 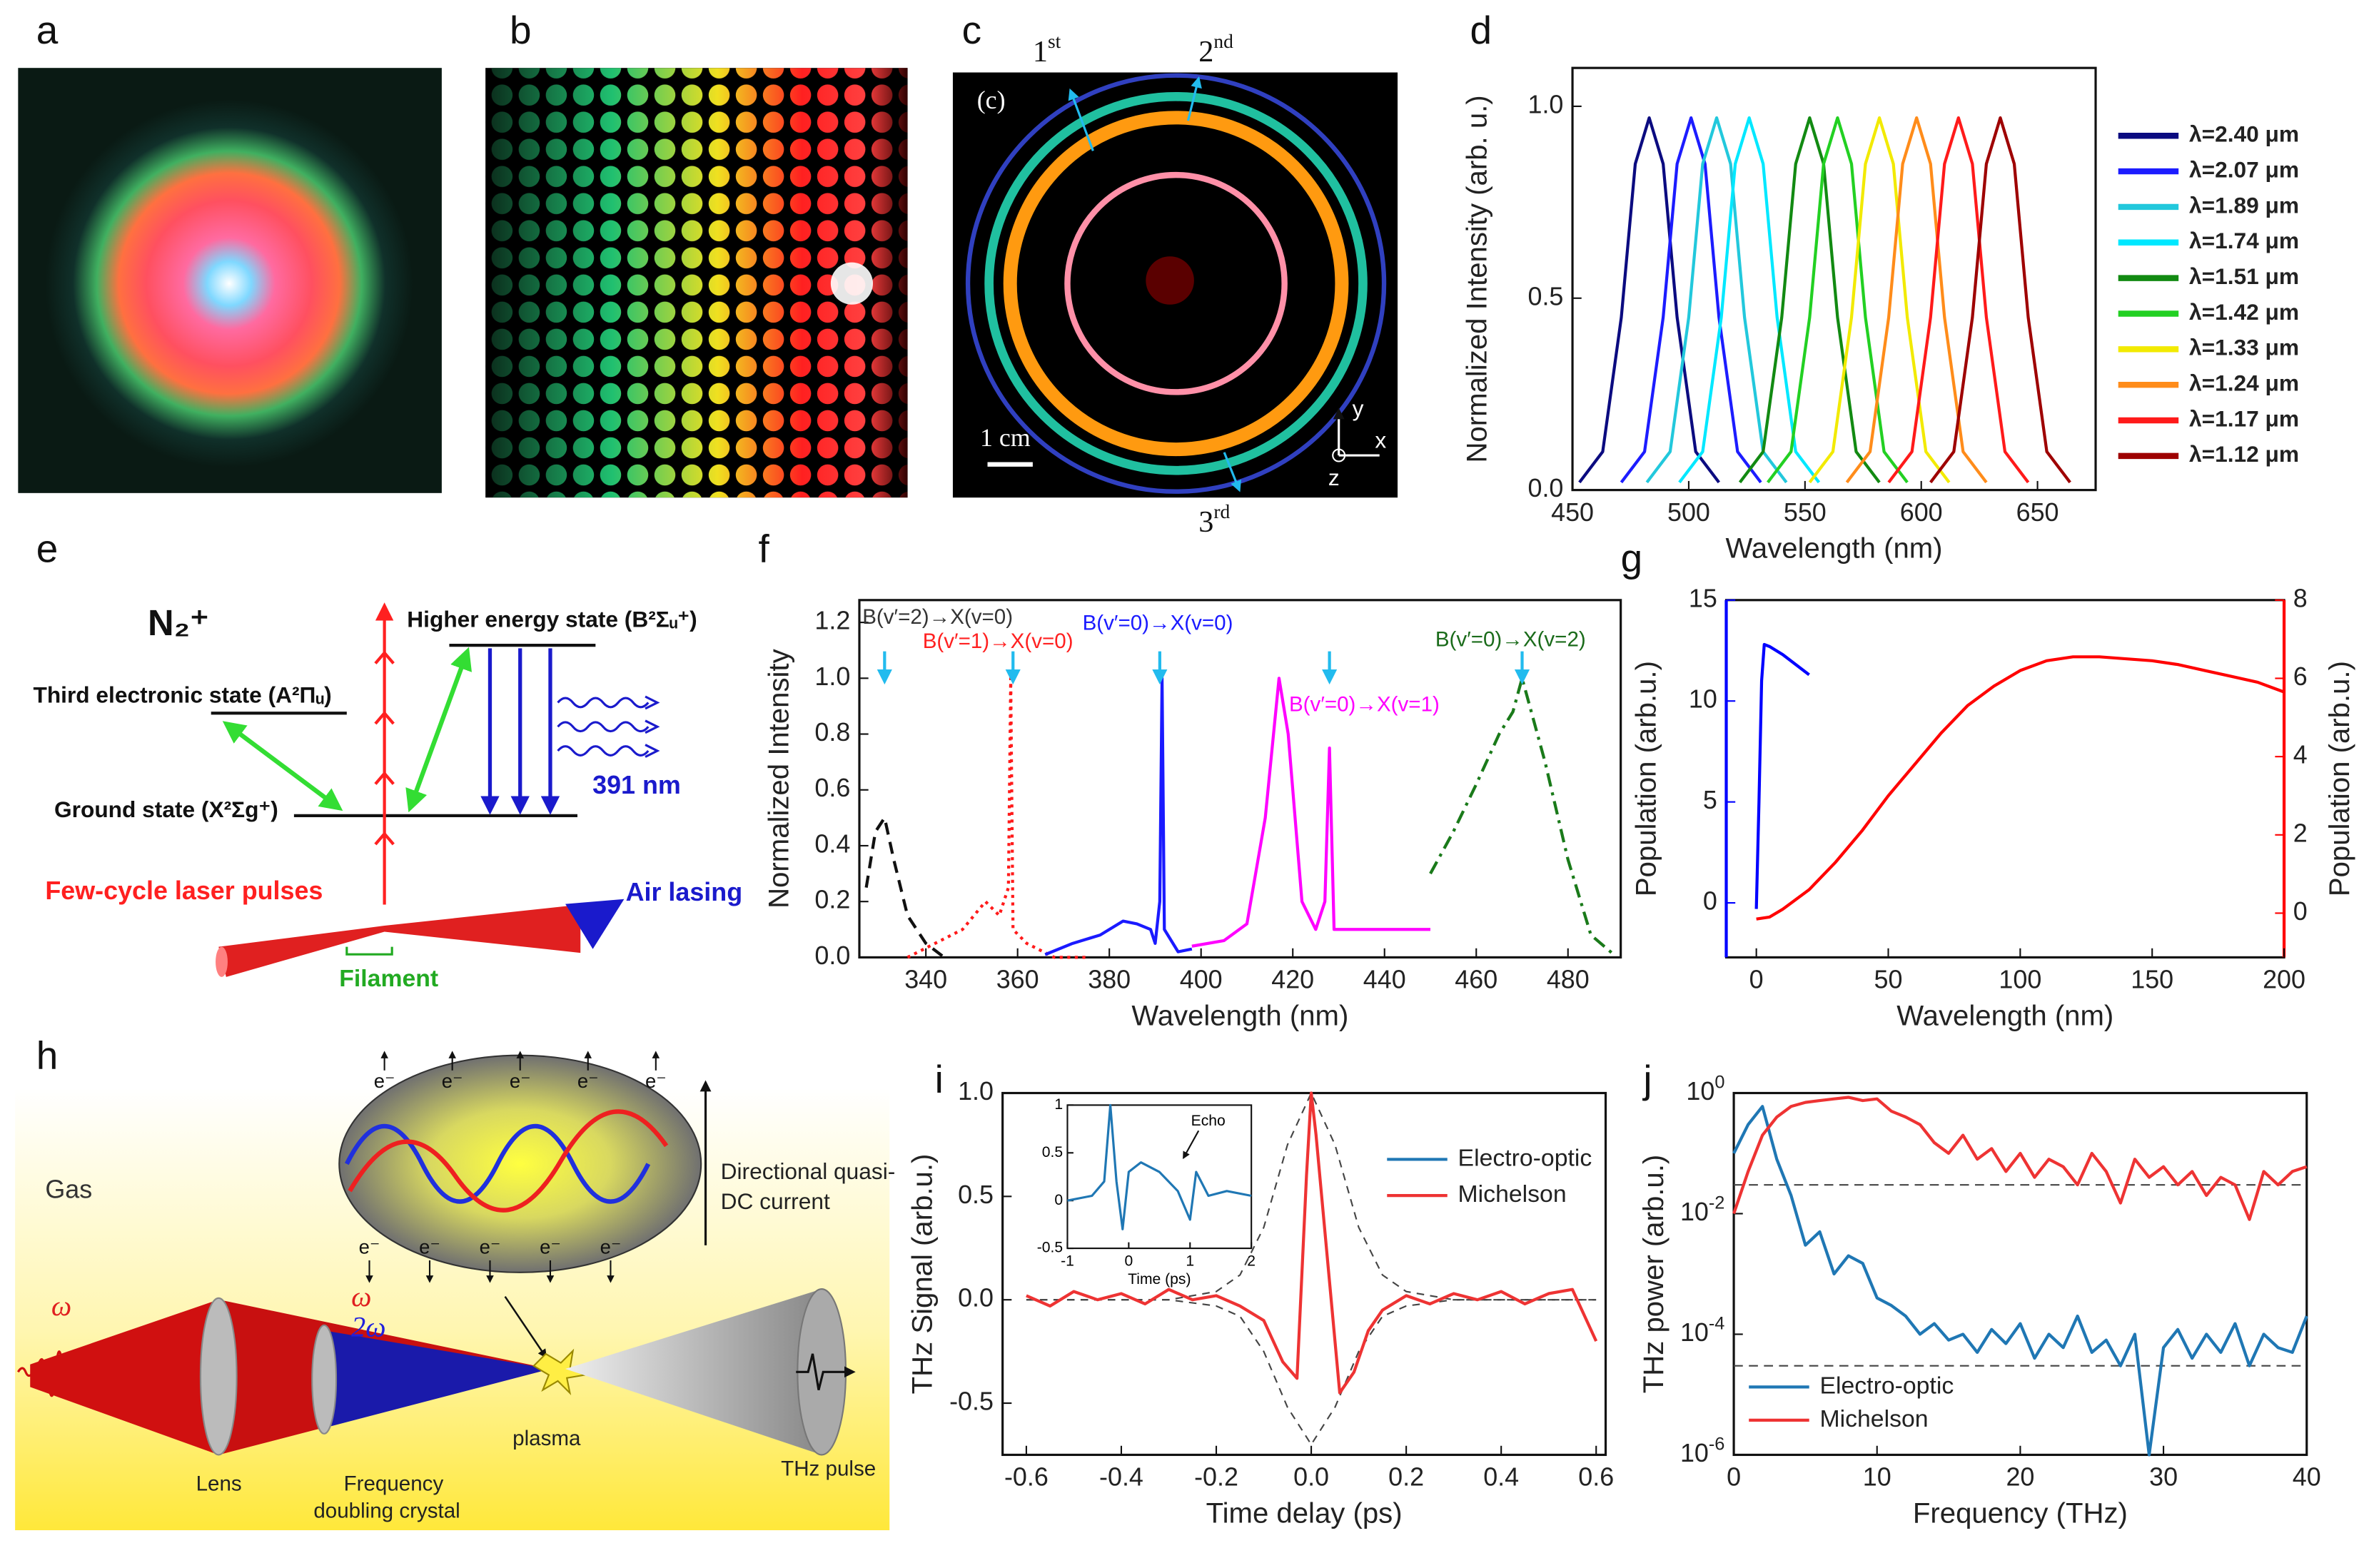 What do you see at coordinates (832, 843) in the screenshot?
I see `y-tick-label: 0.4` at bounding box center [832, 843].